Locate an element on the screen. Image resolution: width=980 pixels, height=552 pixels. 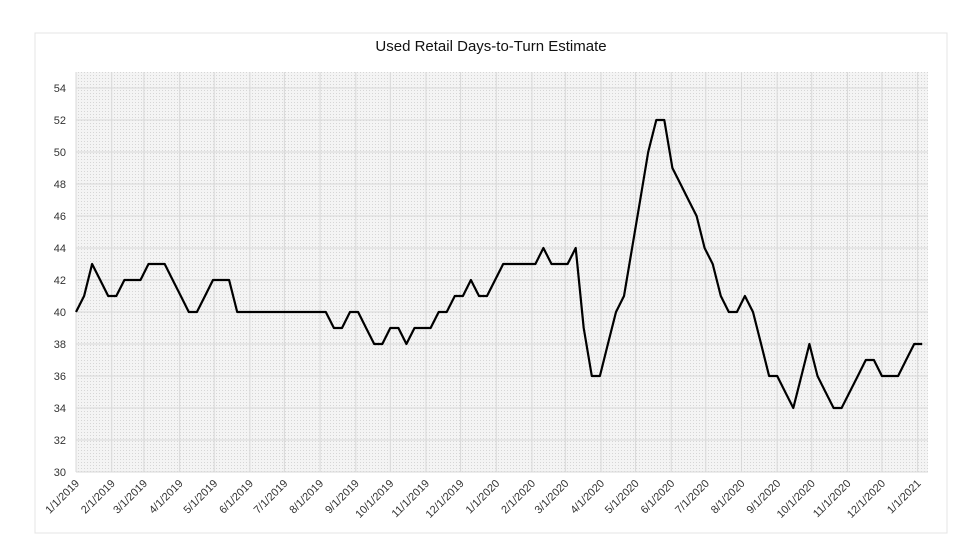
y-tick-label: 46 is located at coordinates (60, 217).